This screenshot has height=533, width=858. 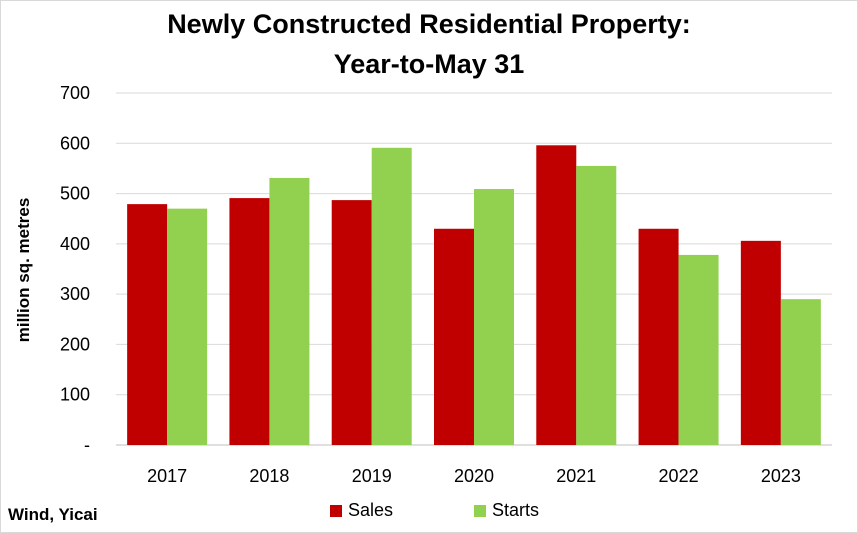 I want to click on legend-label-sales: Sales, so click(x=371, y=510).